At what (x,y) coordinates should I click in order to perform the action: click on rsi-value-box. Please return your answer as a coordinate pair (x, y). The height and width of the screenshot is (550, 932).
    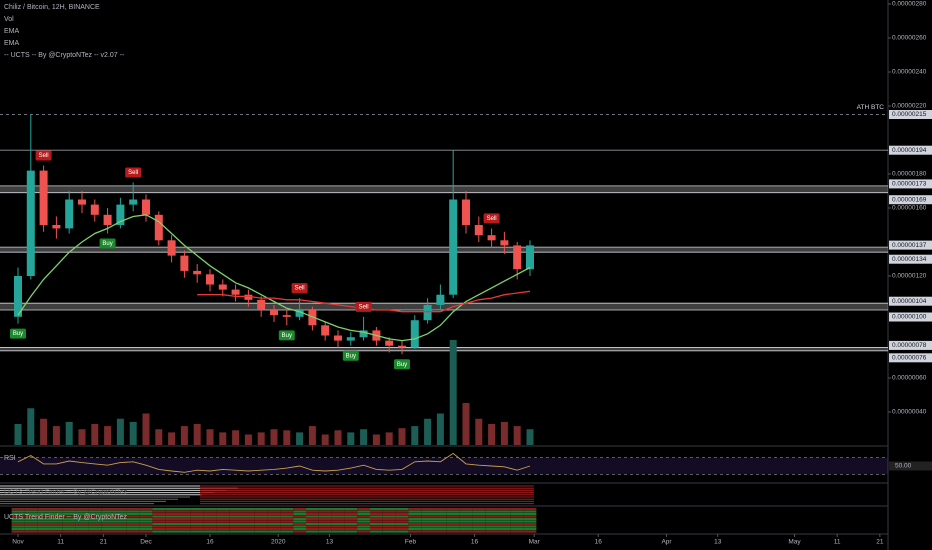
    Looking at the image, I should click on (910, 466).